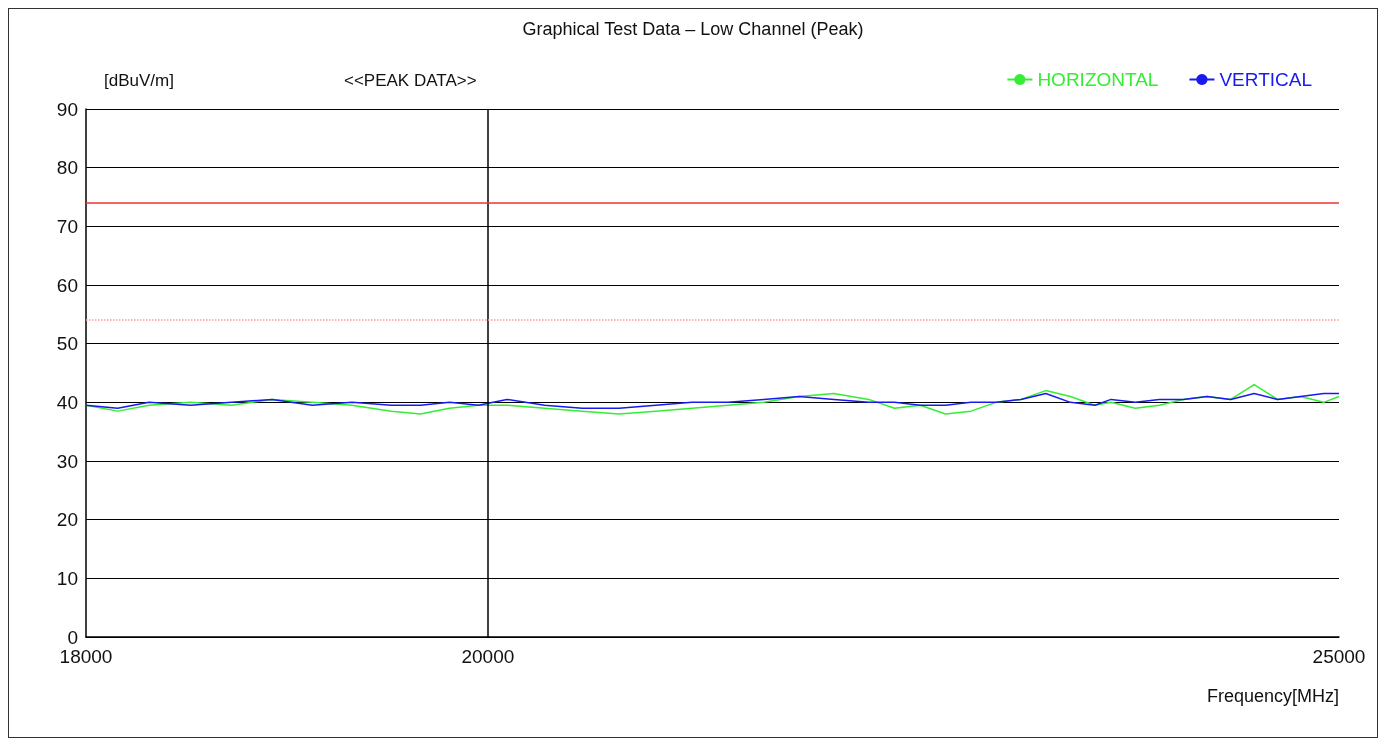  I want to click on y-tick-label: 10, so click(67, 578).